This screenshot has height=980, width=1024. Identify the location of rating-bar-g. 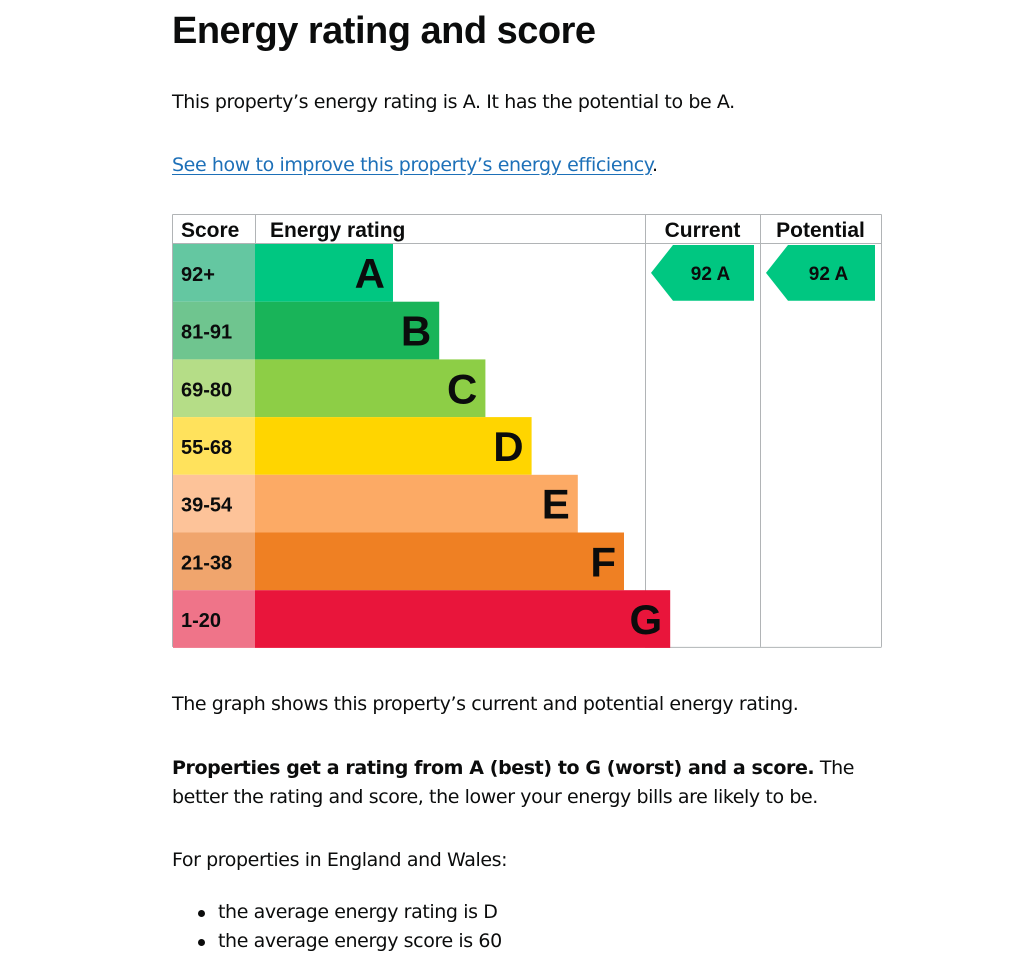
(463, 619).